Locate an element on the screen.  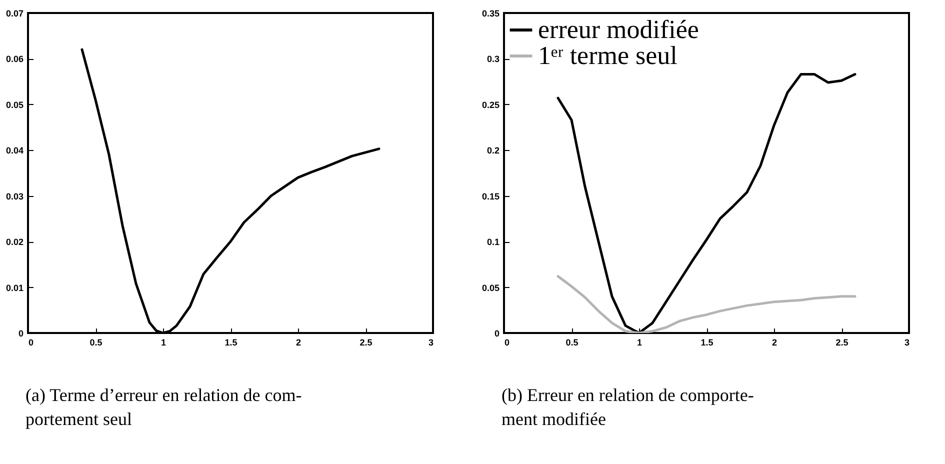
y-tick-label: 0.35 is located at coordinates (491, 13).